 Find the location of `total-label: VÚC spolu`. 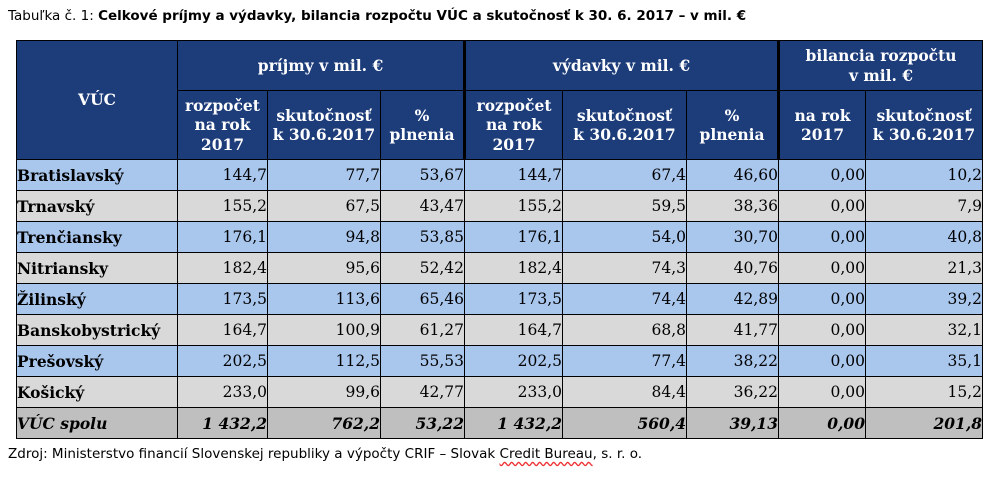

total-label: VÚC spolu is located at coordinates (97, 423).